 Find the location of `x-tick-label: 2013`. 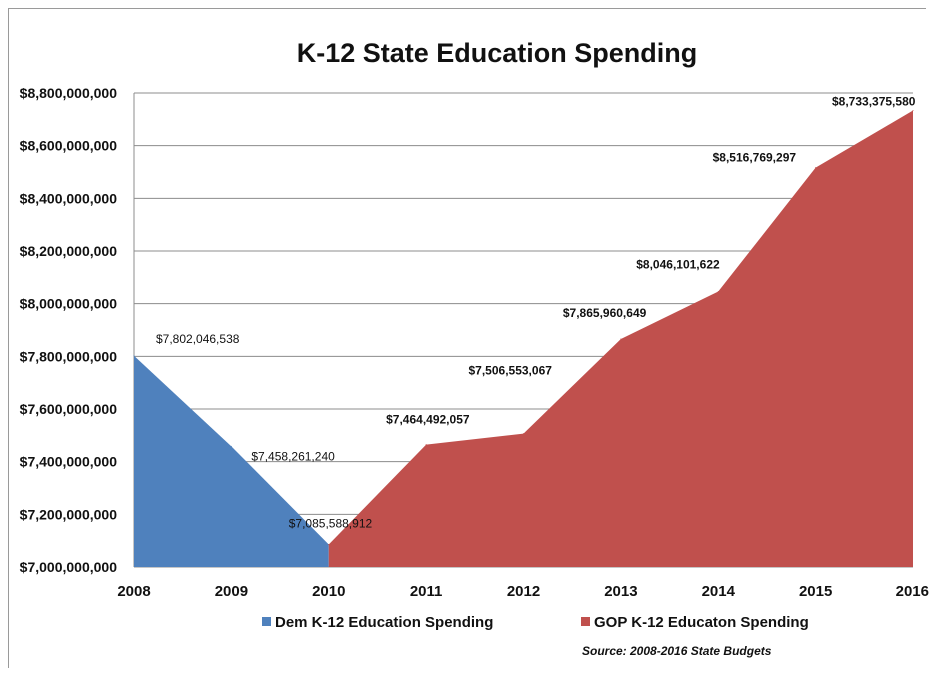

x-tick-label: 2013 is located at coordinates (620, 591).